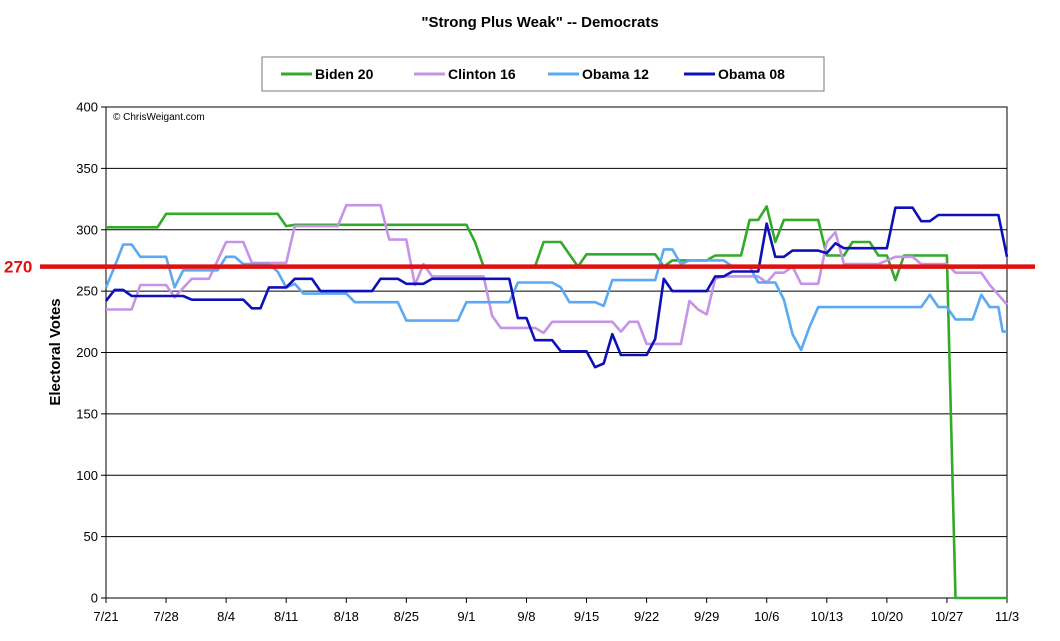  Describe the element at coordinates (706, 616) in the screenshot. I see `x-tick-label: 9/29` at that location.